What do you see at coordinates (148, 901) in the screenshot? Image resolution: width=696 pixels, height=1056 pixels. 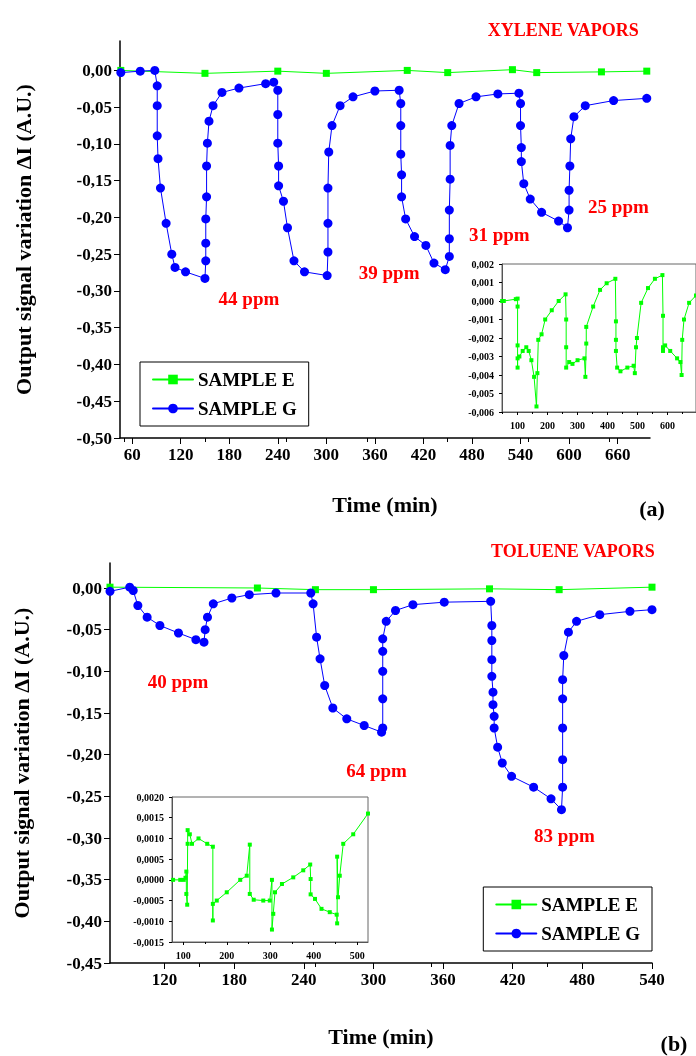 I see `y-tick-label: -0,0005` at bounding box center [148, 901].